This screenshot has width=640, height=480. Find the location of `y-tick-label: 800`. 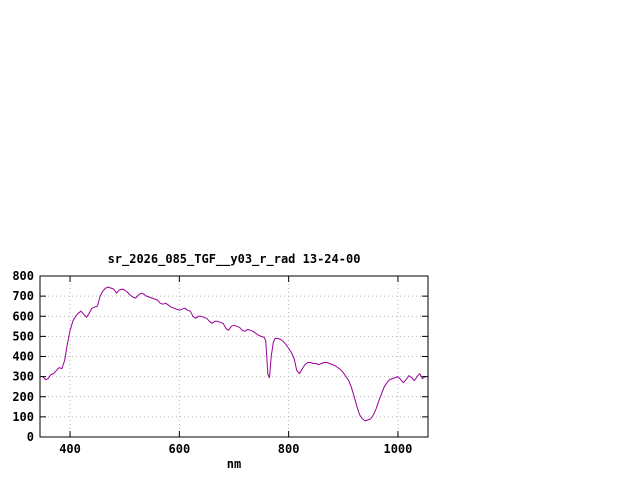

y-tick-label: 800 is located at coordinates (23, 276).